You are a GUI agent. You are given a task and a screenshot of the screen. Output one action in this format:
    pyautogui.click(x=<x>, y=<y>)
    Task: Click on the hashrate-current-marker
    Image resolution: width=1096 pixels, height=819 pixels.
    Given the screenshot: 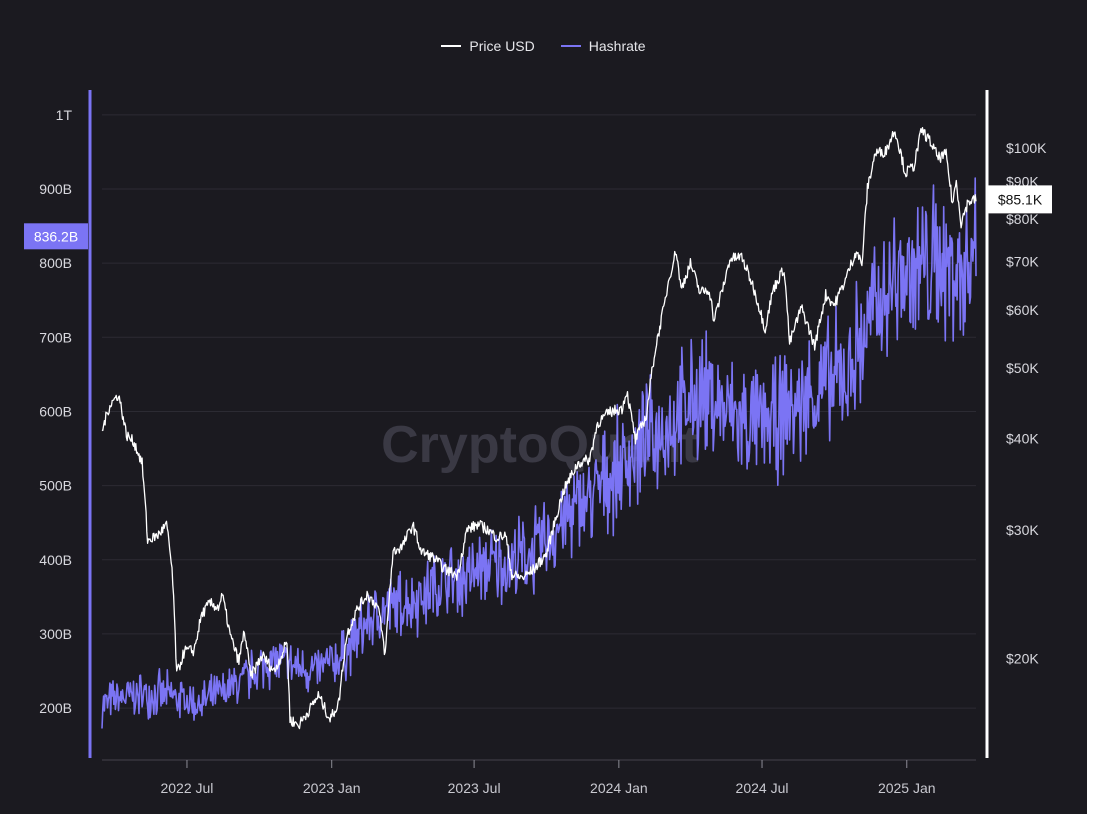 What is the action you would take?
    pyautogui.click(x=56, y=236)
    